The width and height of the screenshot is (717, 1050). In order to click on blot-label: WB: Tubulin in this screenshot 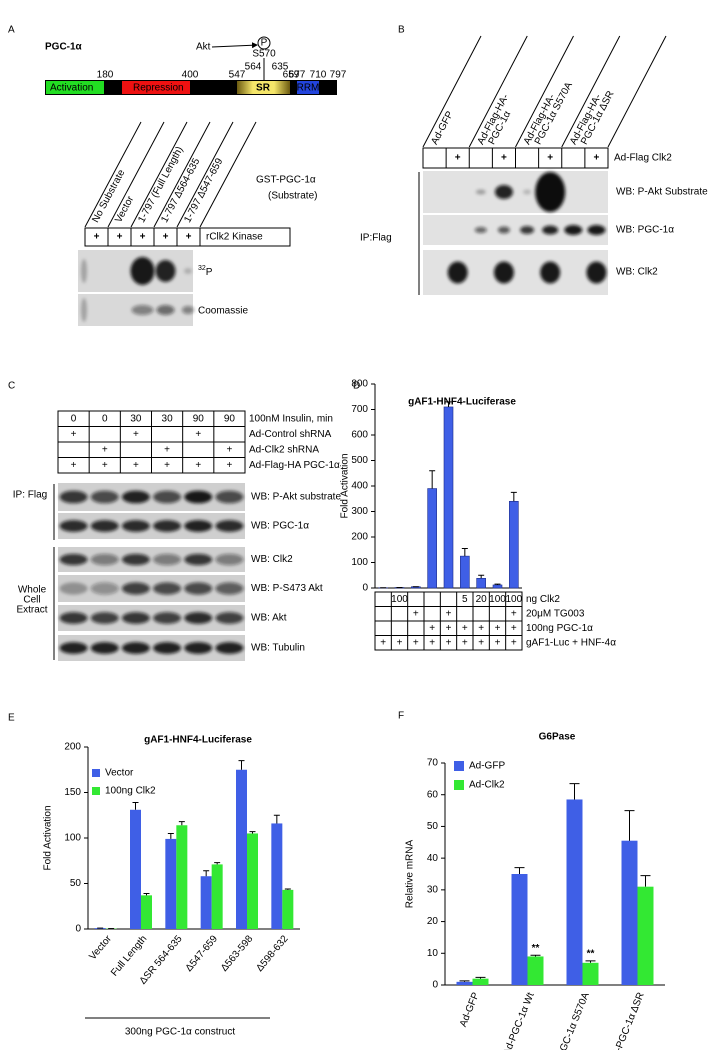, I will do `click(278, 648)`.